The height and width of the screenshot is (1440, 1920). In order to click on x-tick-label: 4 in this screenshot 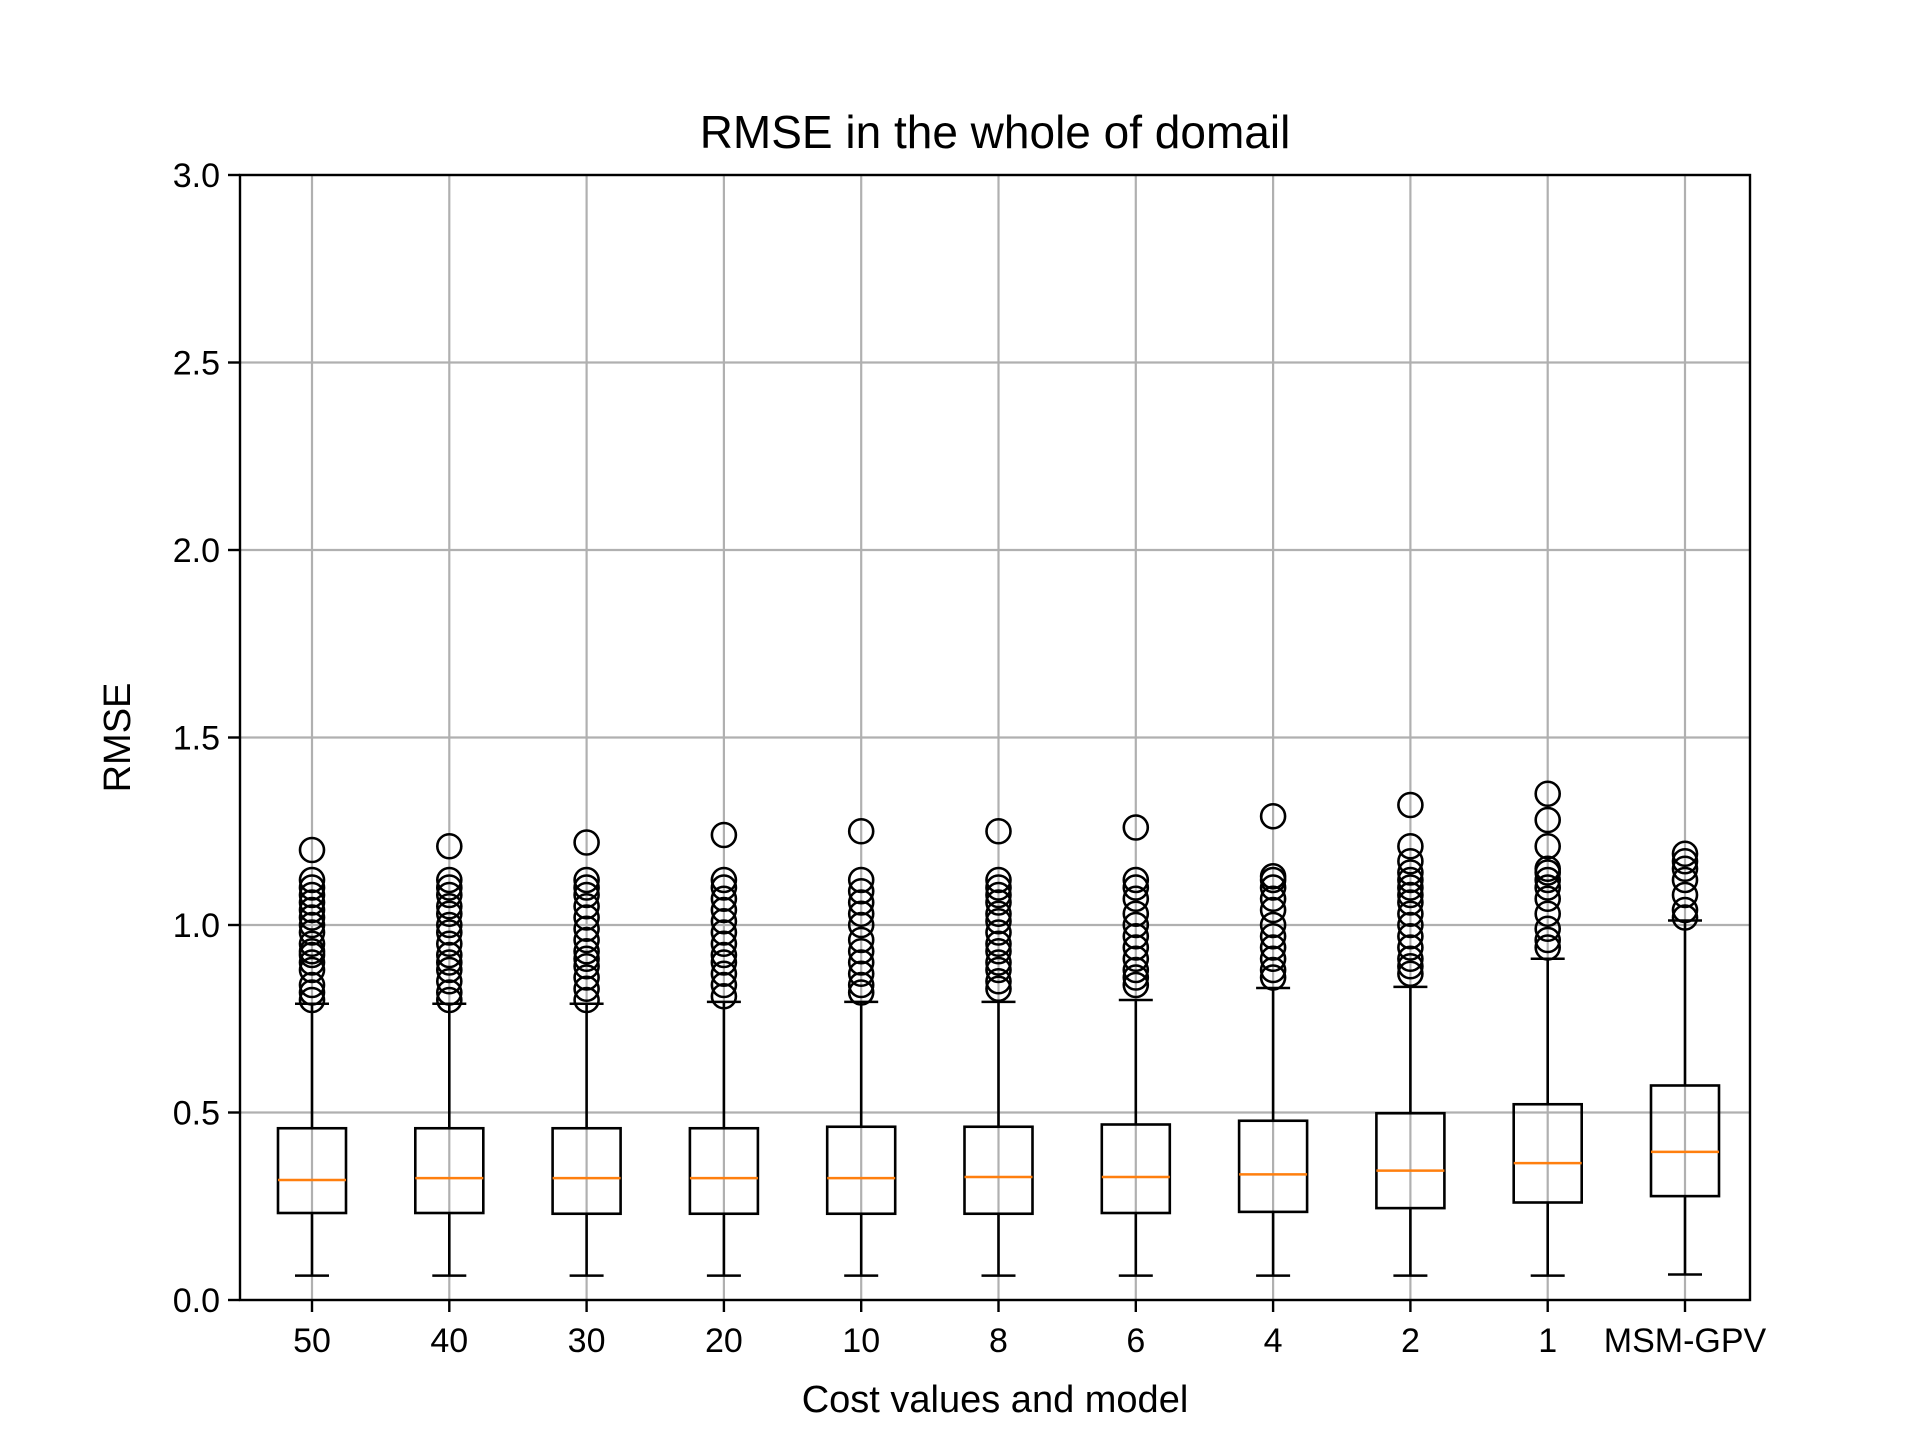, I will do `click(1273, 1341)`.